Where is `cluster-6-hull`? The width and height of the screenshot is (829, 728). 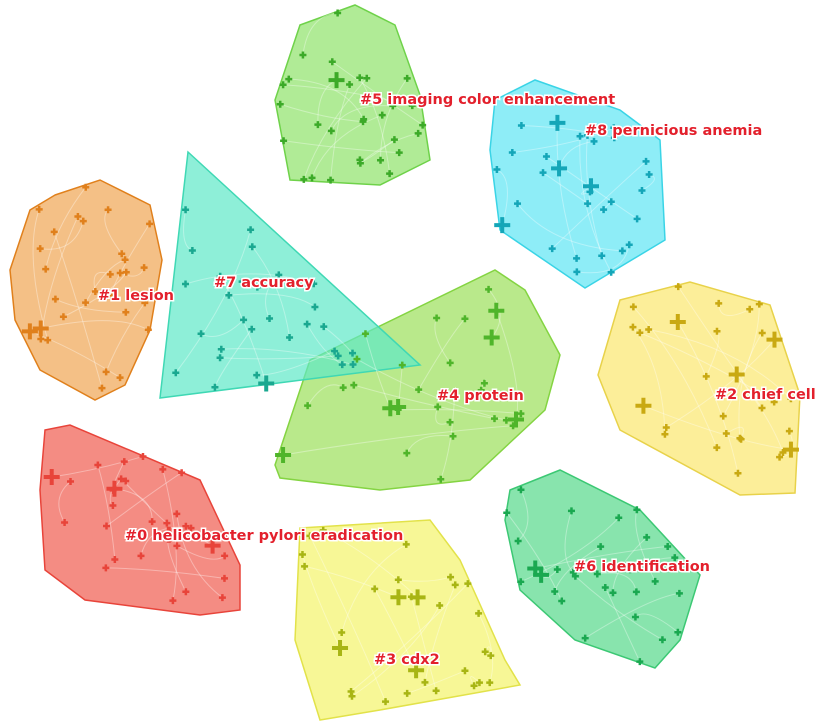
cluster-6-hull is located at coordinates (602, 569).